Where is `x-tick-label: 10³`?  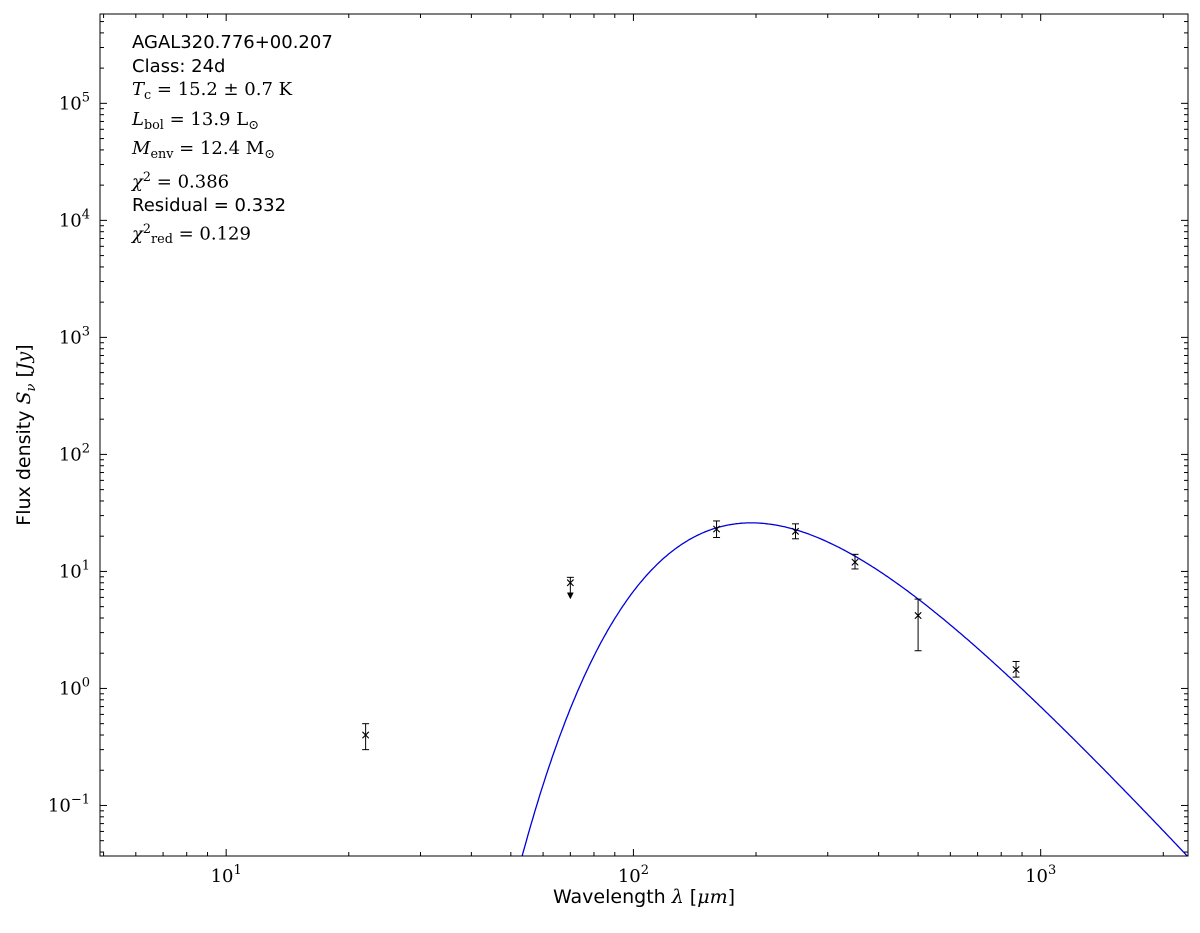 x-tick-label: 10³ is located at coordinates (1040, 875).